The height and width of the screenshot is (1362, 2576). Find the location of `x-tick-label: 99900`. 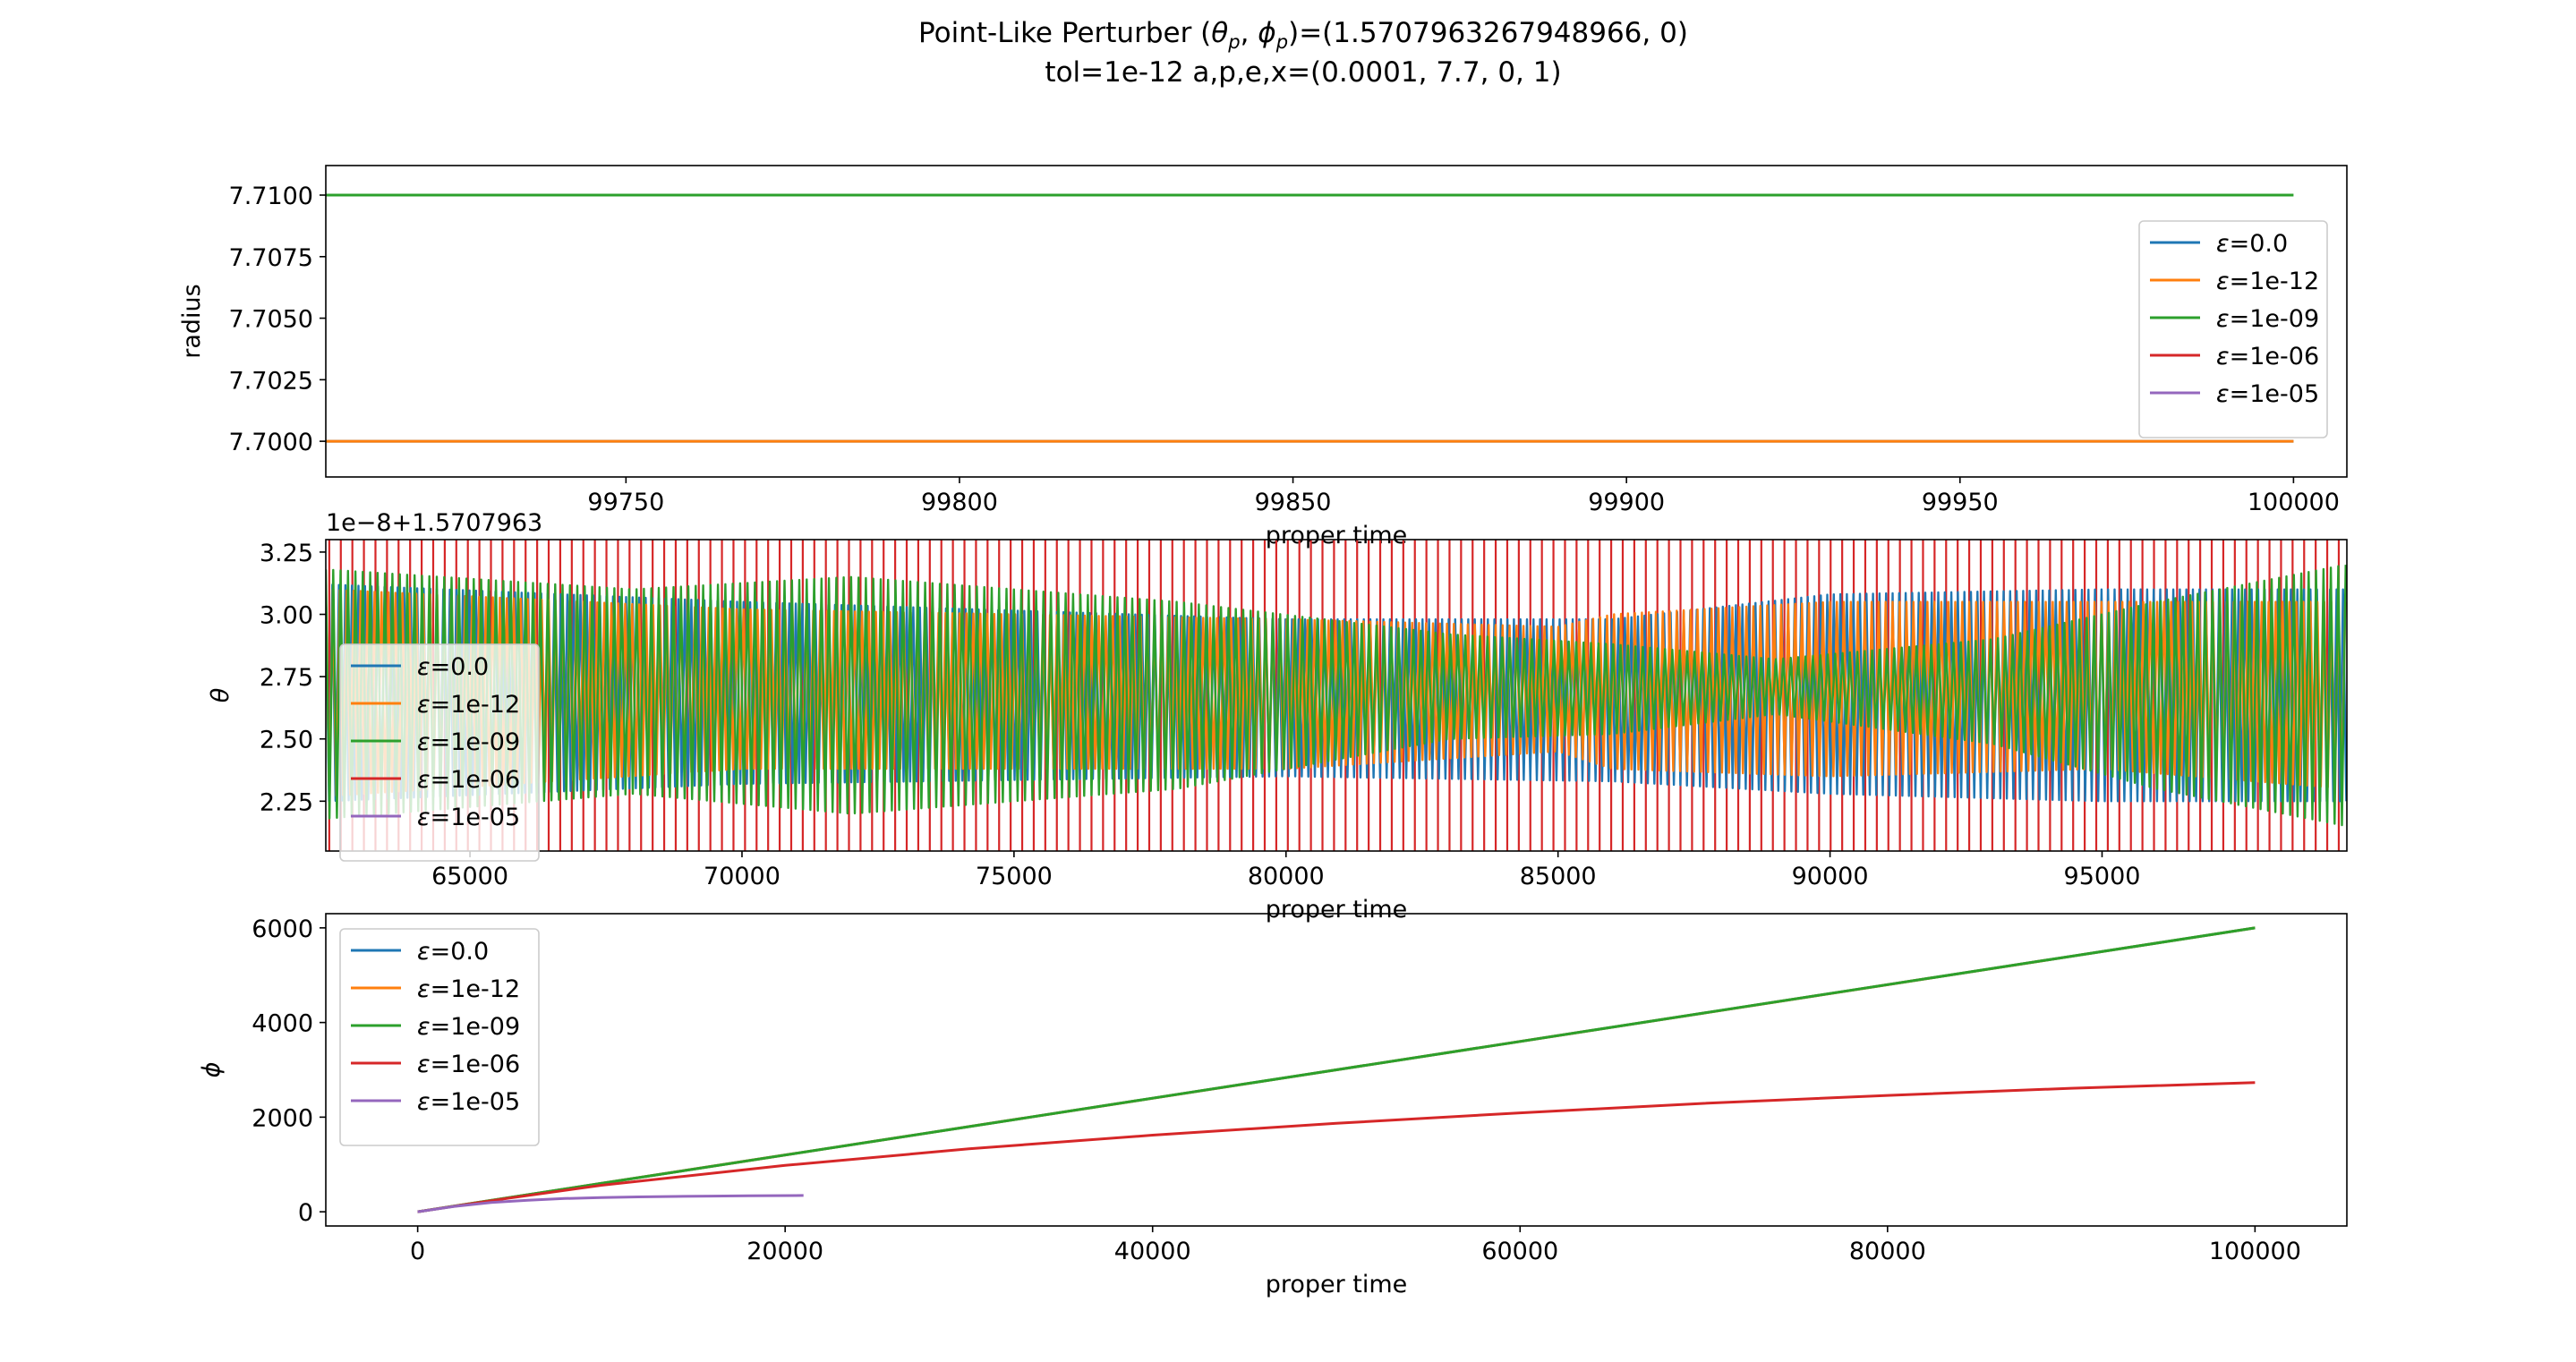

x-tick-label: 99900 is located at coordinates (1626, 502).